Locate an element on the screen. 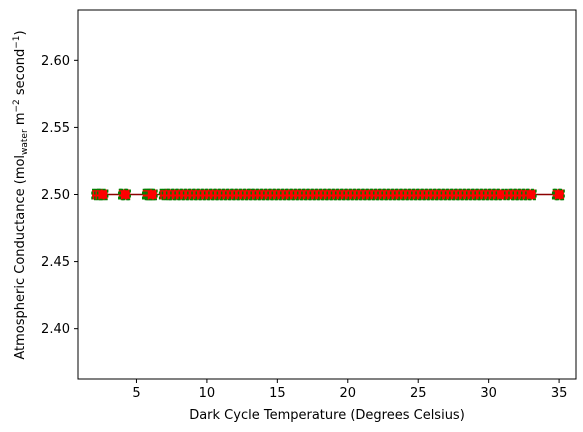  y-label-mid: m is located at coordinates (20, 121).